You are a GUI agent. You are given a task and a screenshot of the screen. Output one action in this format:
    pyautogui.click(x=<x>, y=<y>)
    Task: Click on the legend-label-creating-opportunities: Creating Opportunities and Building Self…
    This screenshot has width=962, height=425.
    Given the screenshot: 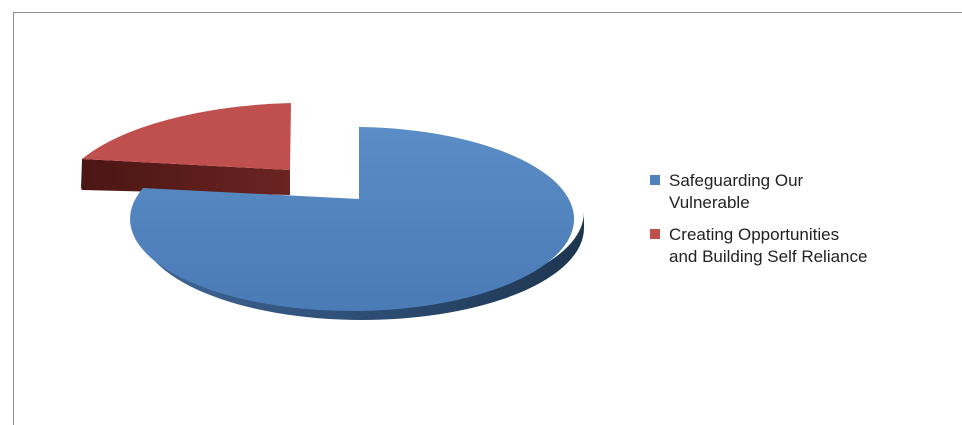 What is the action you would take?
    pyautogui.click(x=768, y=245)
    